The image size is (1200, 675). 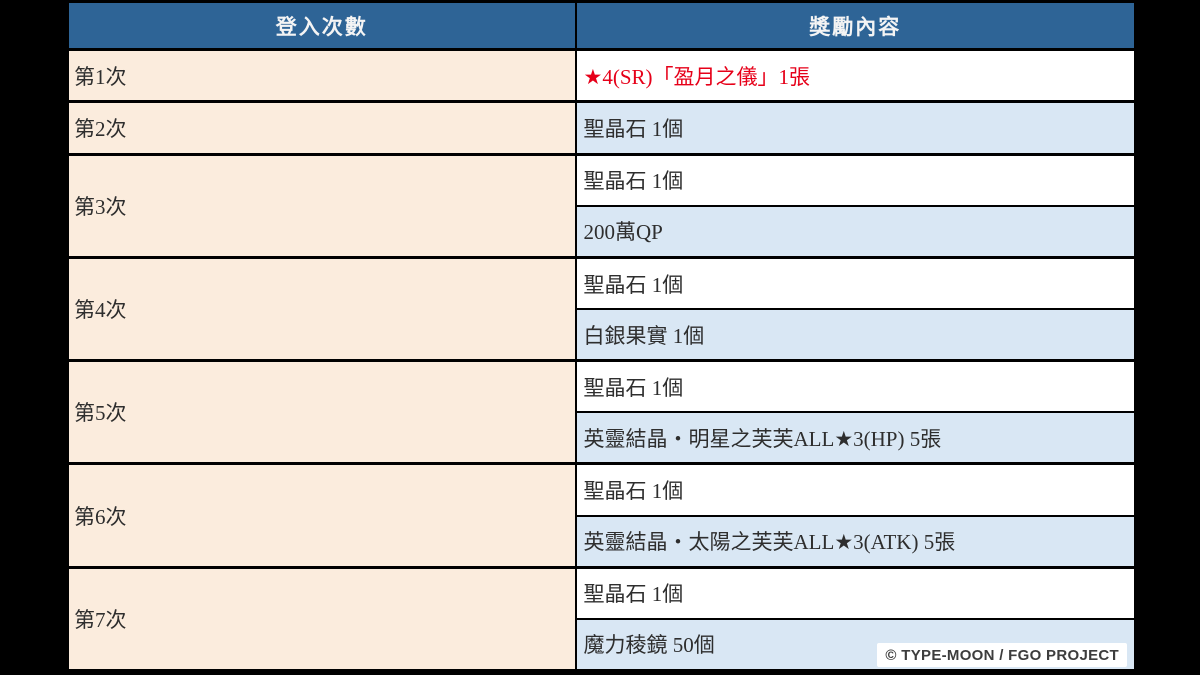 What do you see at coordinates (321, 25) in the screenshot?
I see `header-login-count: 登入次數` at bounding box center [321, 25].